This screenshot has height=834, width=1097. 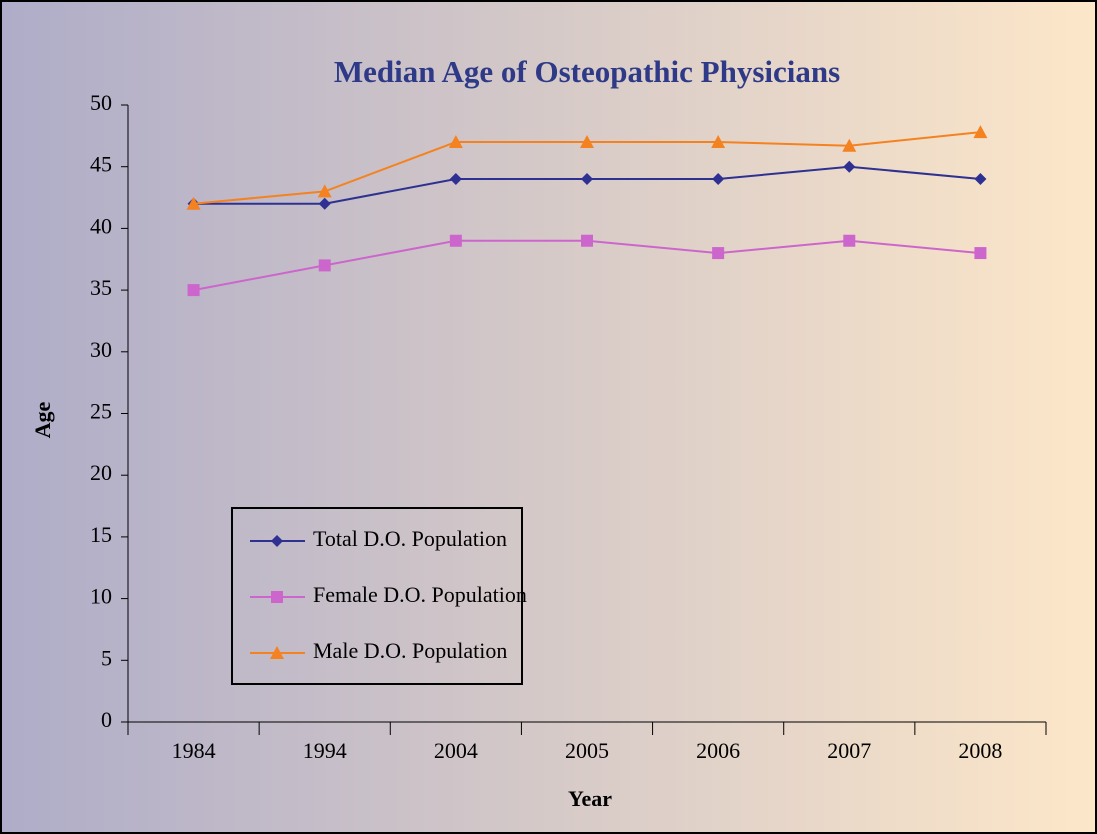 What do you see at coordinates (106, 719) in the screenshot?
I see `y-tick-label: 0` at bounding box center [106, 719].